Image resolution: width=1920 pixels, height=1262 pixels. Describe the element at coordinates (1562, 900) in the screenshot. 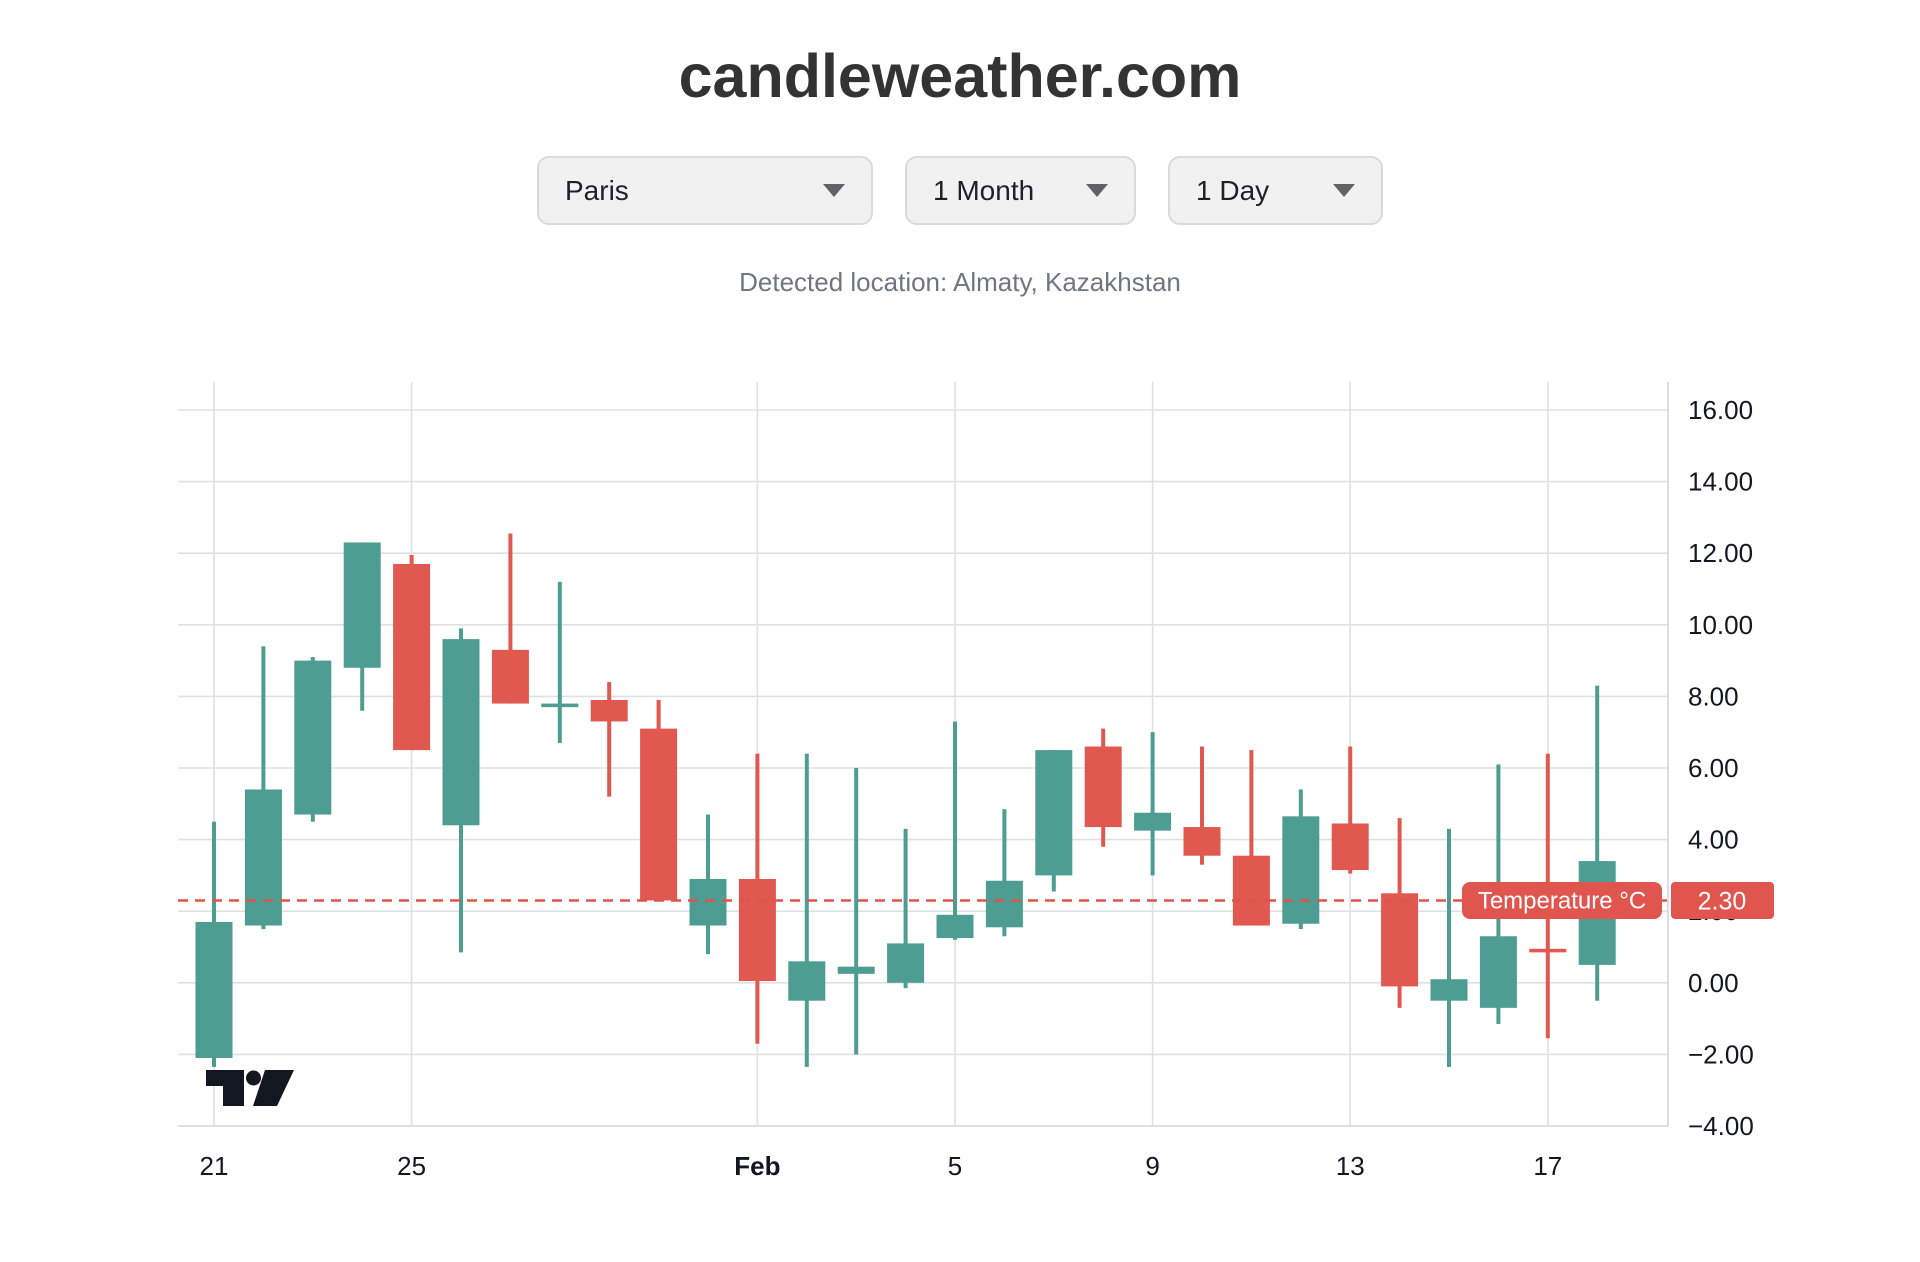

I see `series-label-badge-text: Temperature °C` at that location.